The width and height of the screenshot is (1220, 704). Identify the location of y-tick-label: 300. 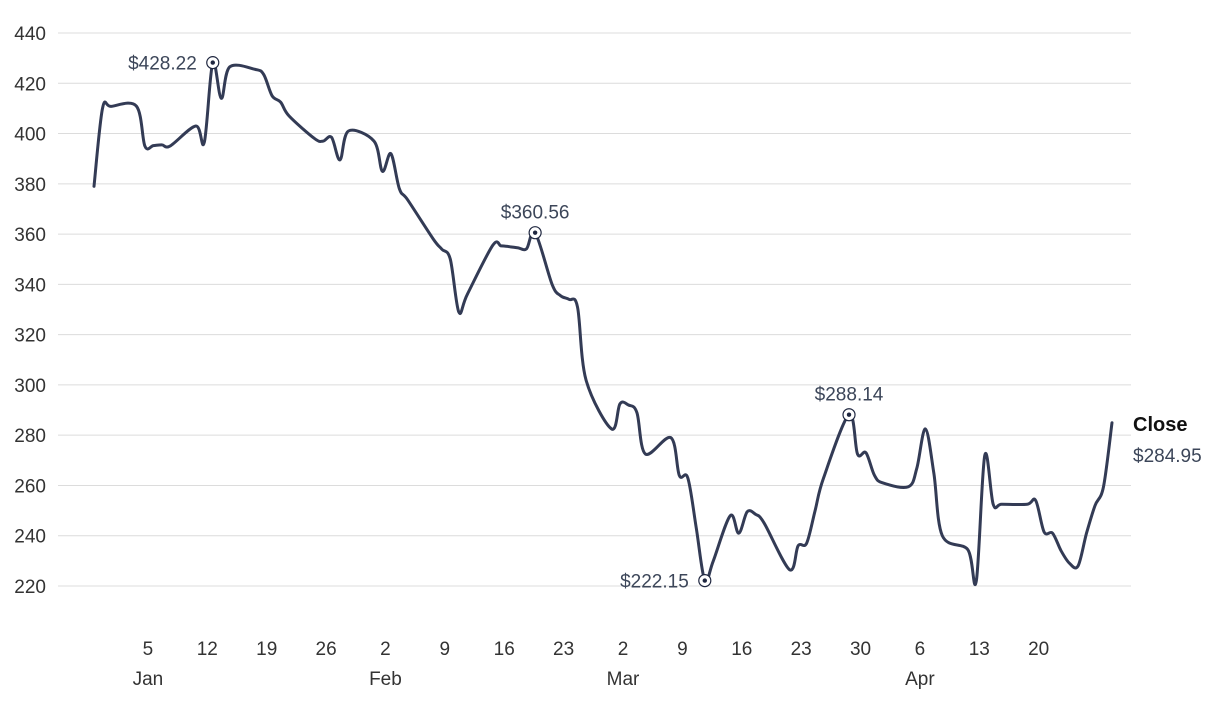
(30, 386).